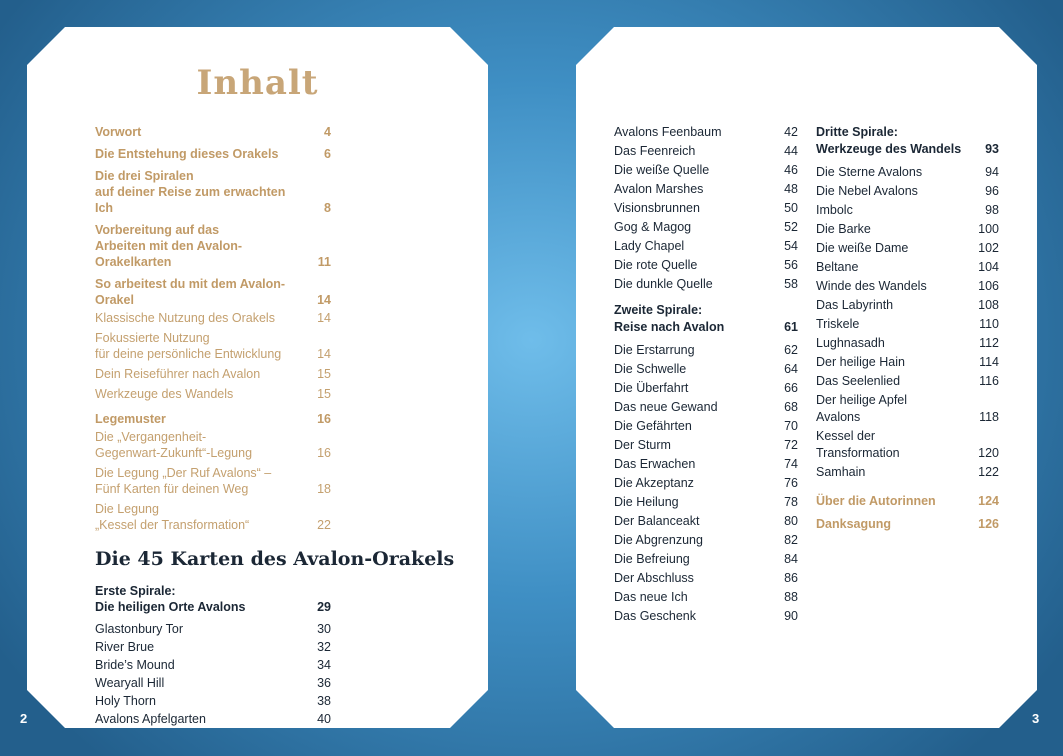 The image size is (1063, 756). What do you see at coordinates (213, 394) in the screenshot?
I see `toc-entry: Werkzeuge des Wandels 15` at bounding box center [213, 394].